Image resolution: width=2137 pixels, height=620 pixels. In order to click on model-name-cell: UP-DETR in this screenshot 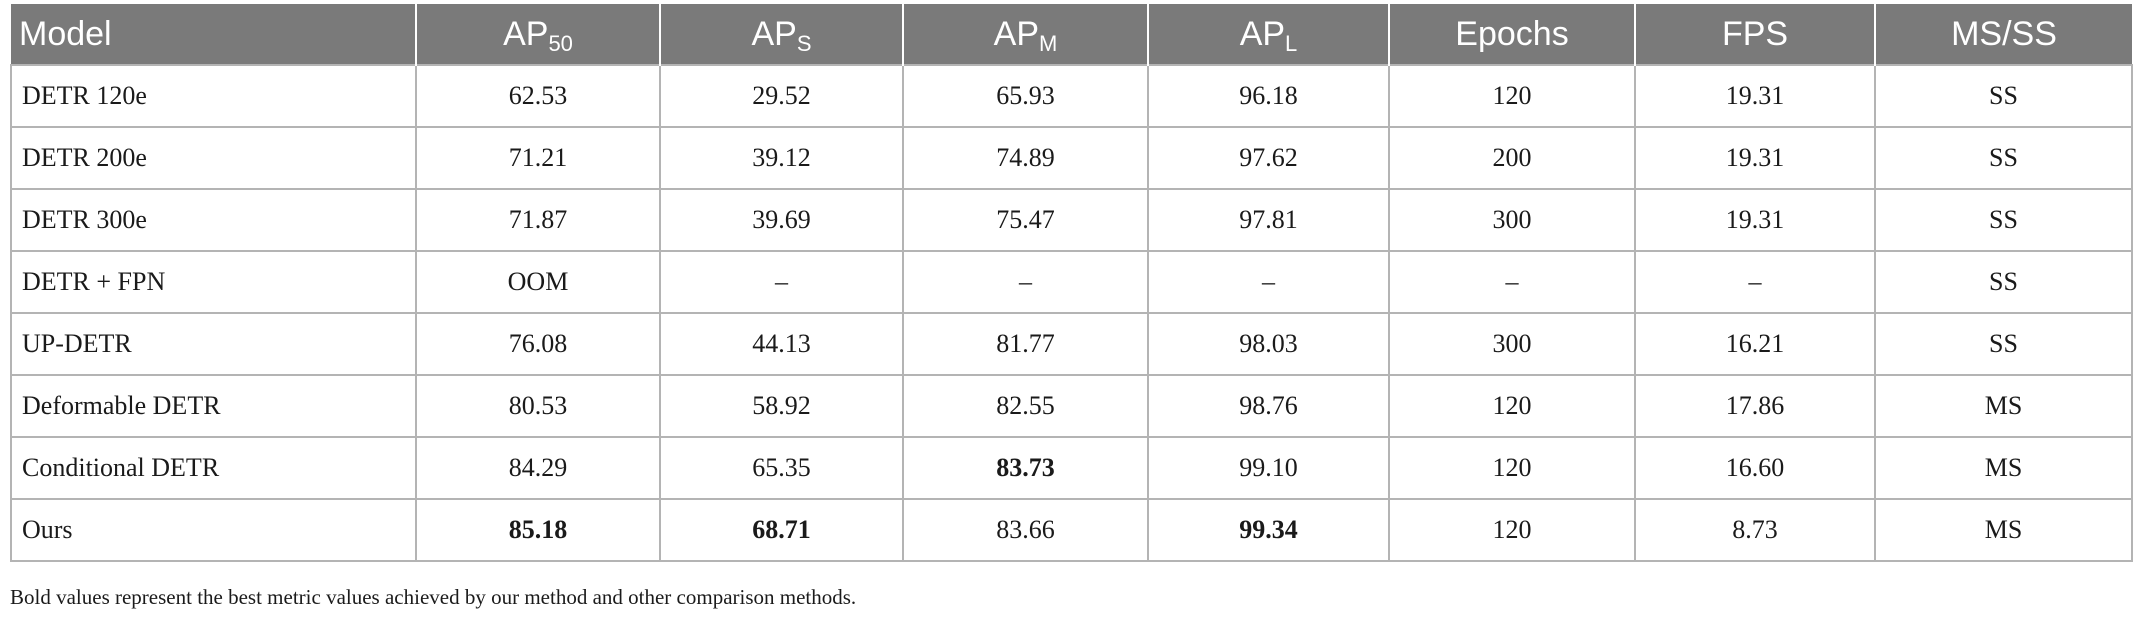, I will do `click(213, 344)`.